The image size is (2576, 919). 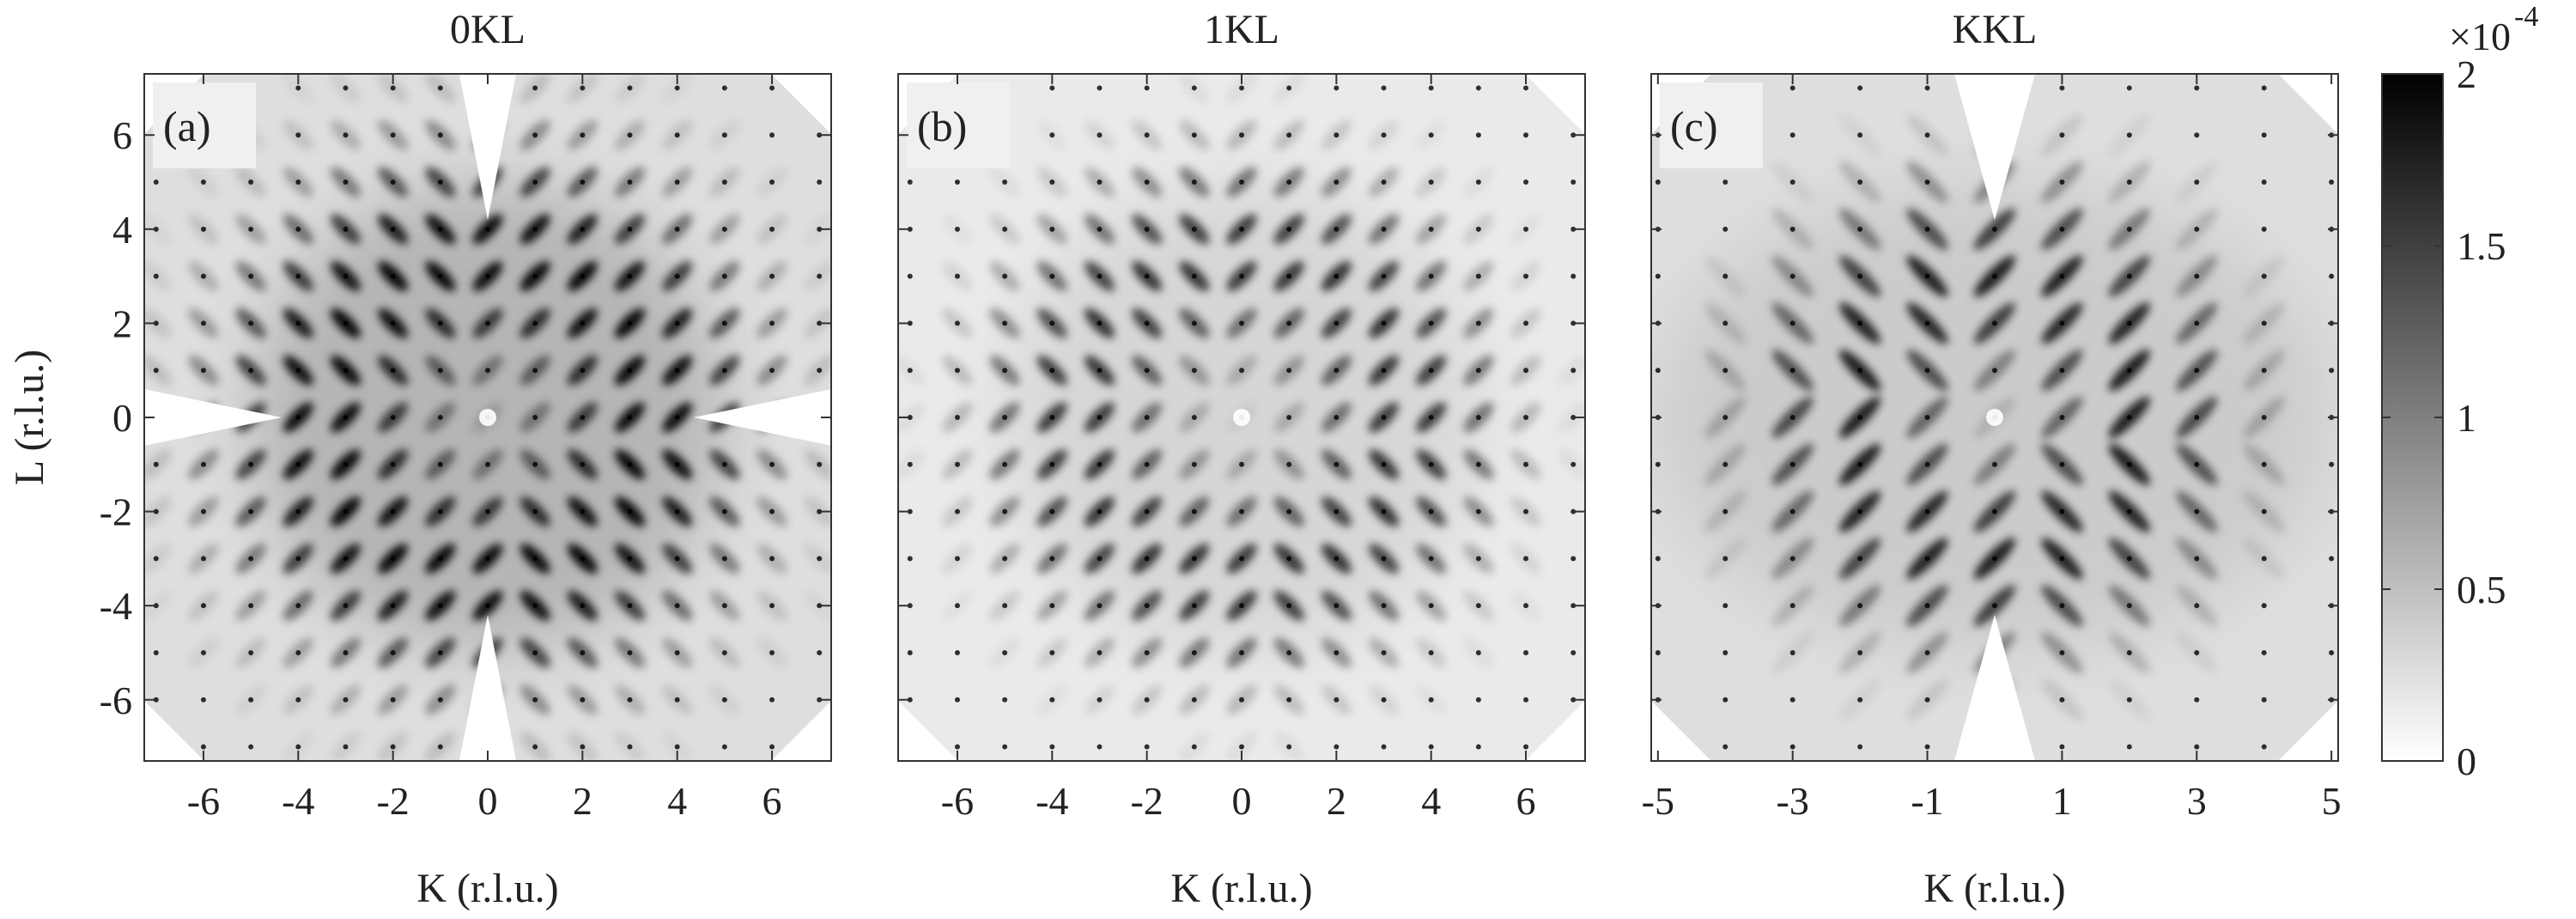 What do you see at coordinates (1927, 801) in the screenshot?
I see `x-tick-label: -1` at bounding box center [1927, 801].